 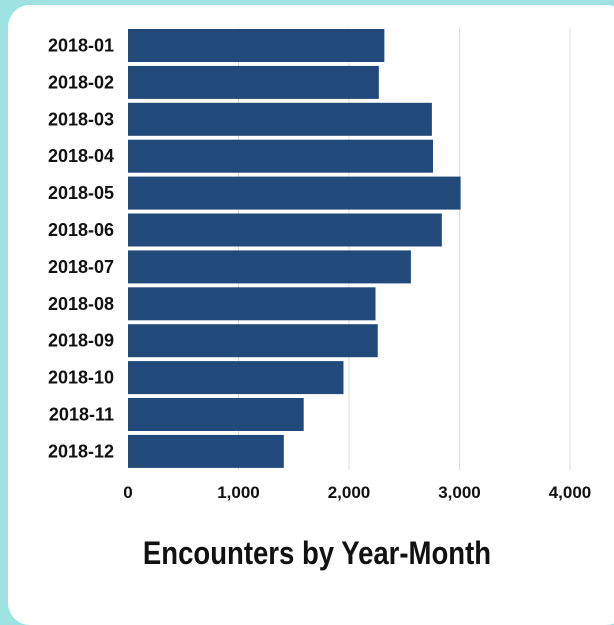 I want to click on x-tick-label: 0, so click(x=127, y=492).